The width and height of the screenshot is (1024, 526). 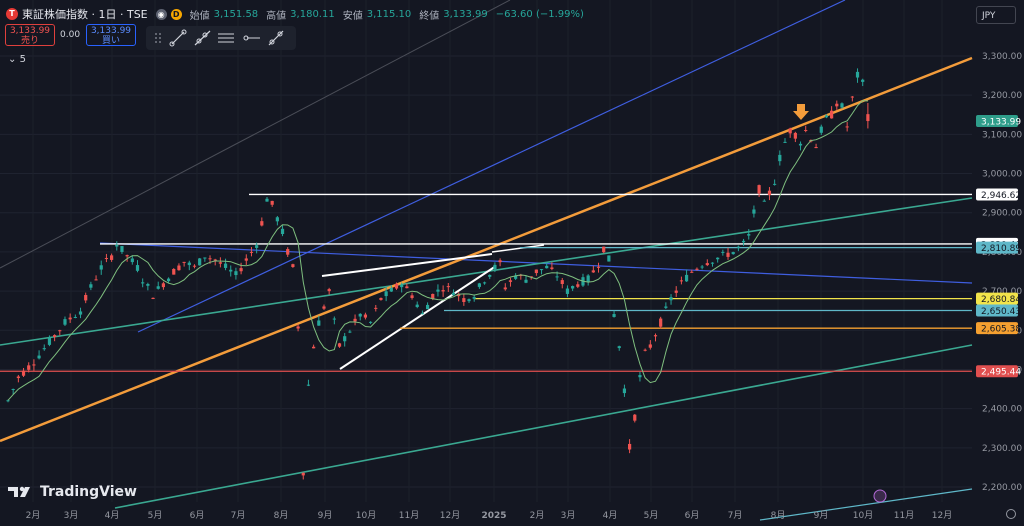 What do you see at coordinates (880, 496) in the screenshot?
I see `event-marker-icon` at bounding box center [880, 496].